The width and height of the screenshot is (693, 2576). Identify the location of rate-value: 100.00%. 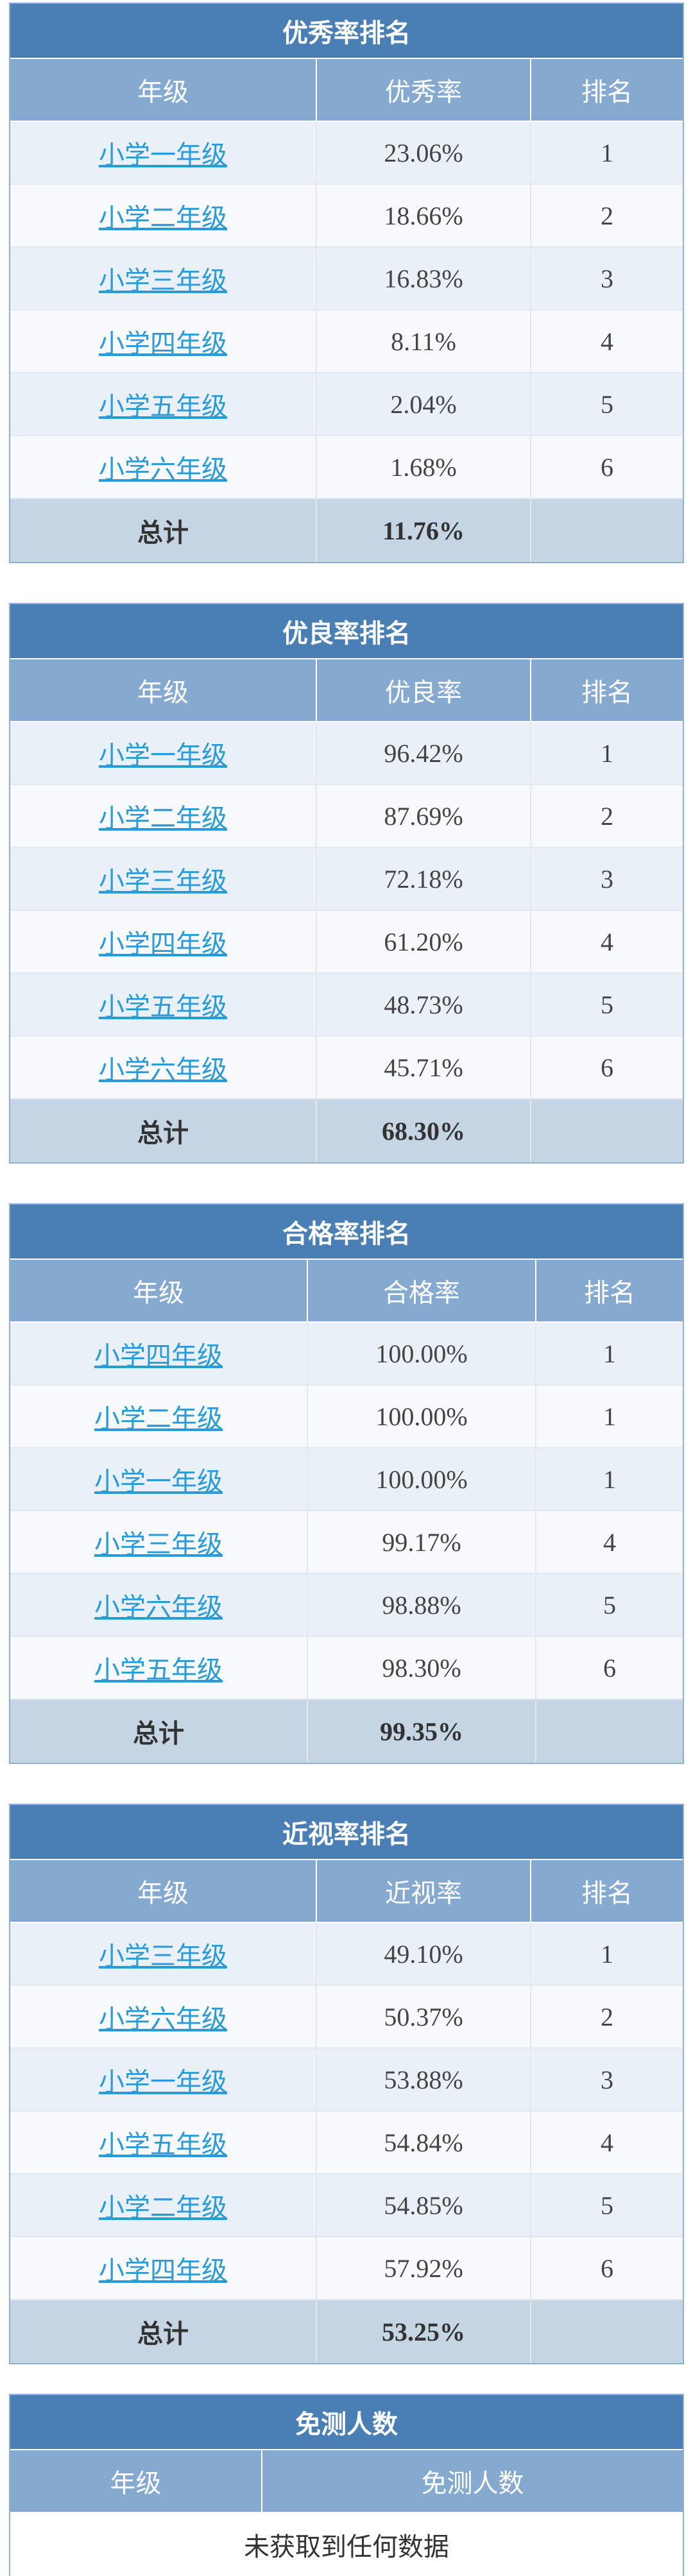
(422, 1479).